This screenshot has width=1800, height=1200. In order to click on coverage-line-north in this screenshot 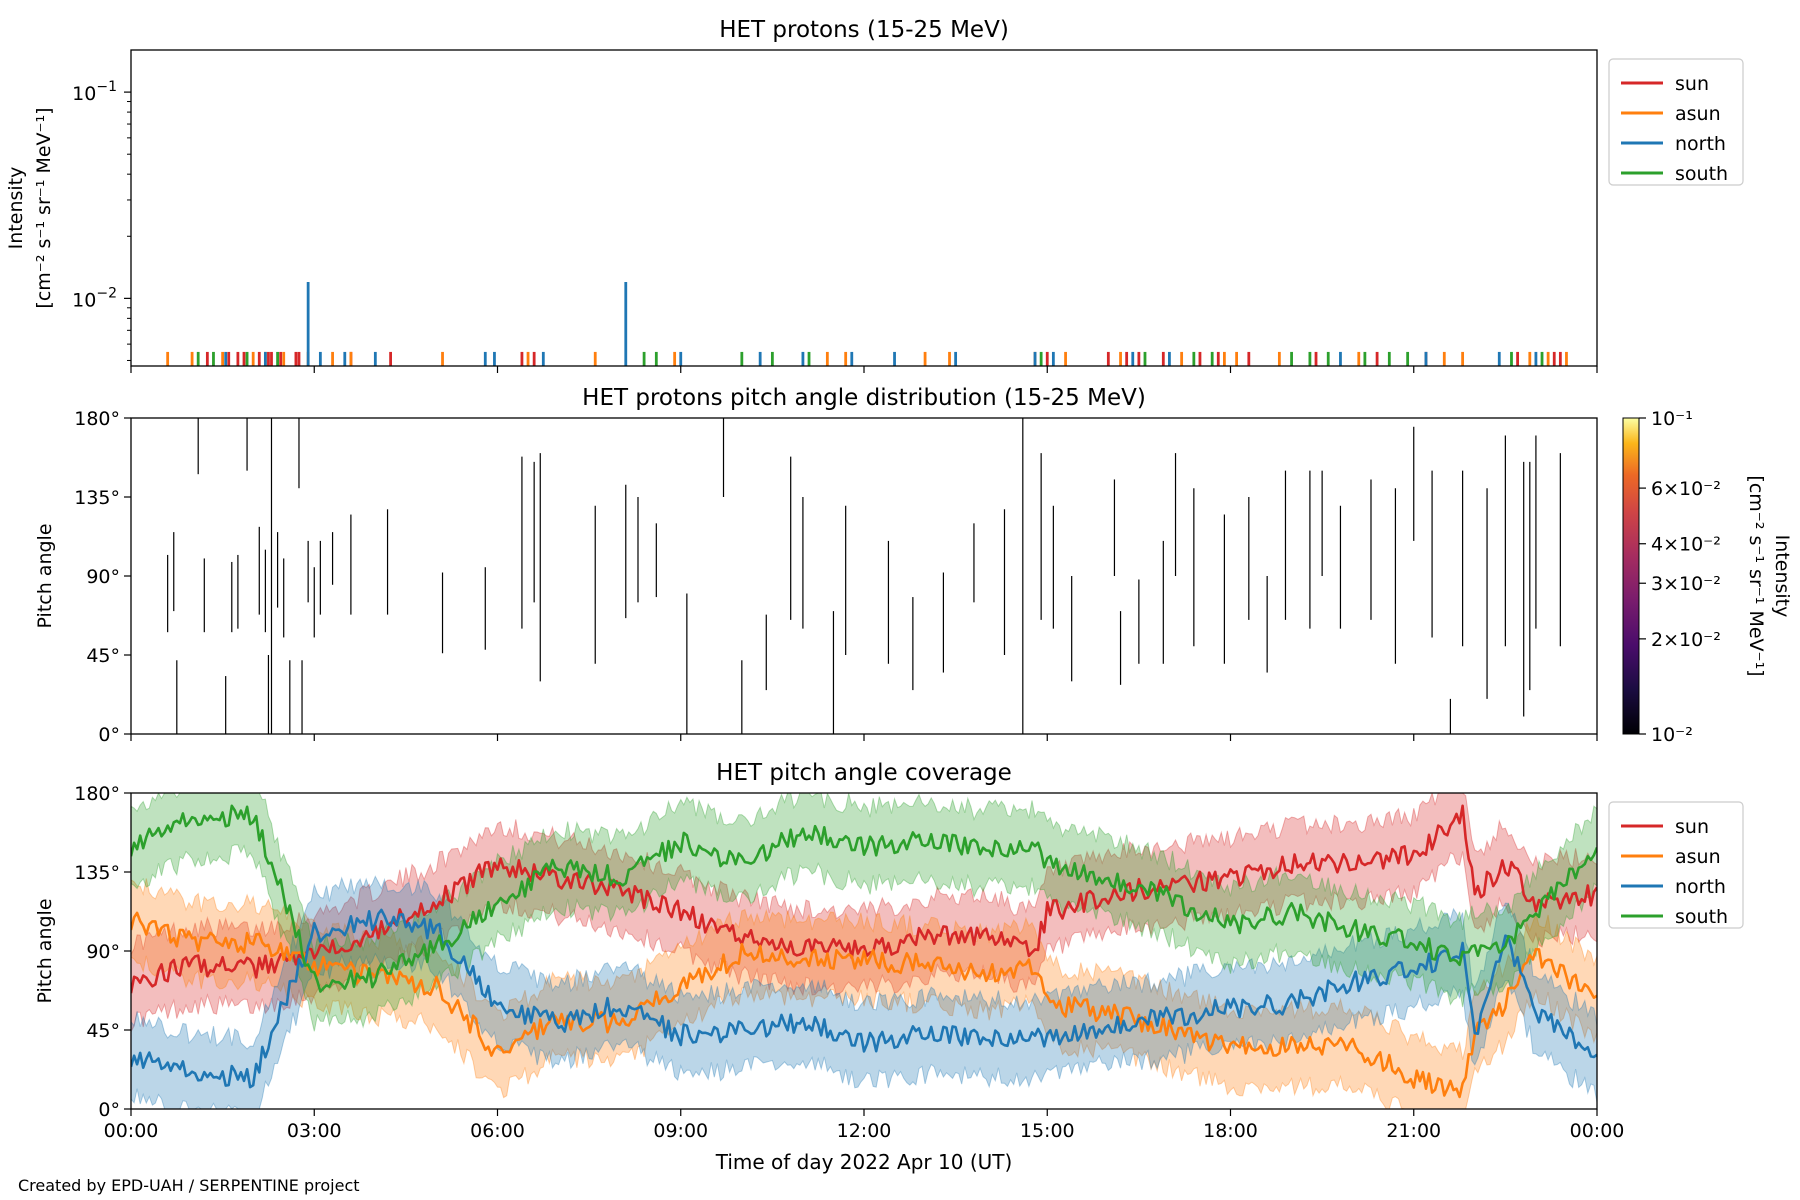, I will do `click(864, 998)`.